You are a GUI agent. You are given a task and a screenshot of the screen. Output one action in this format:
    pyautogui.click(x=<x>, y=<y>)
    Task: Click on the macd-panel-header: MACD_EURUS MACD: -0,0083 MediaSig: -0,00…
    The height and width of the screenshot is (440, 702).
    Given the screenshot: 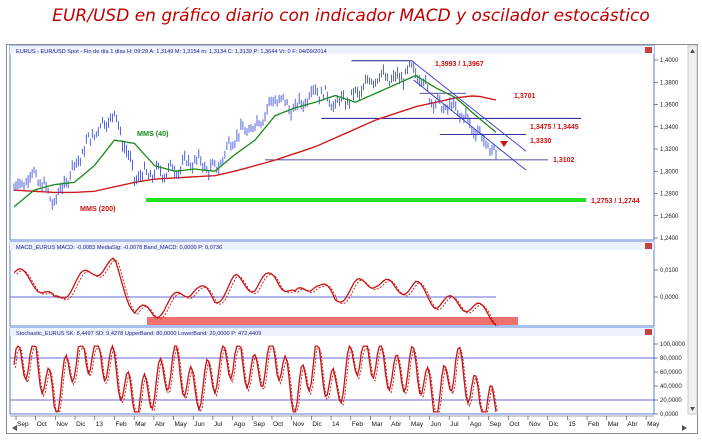 What is the action you would take?
    pyautogui.click(x=119, y=248)
    